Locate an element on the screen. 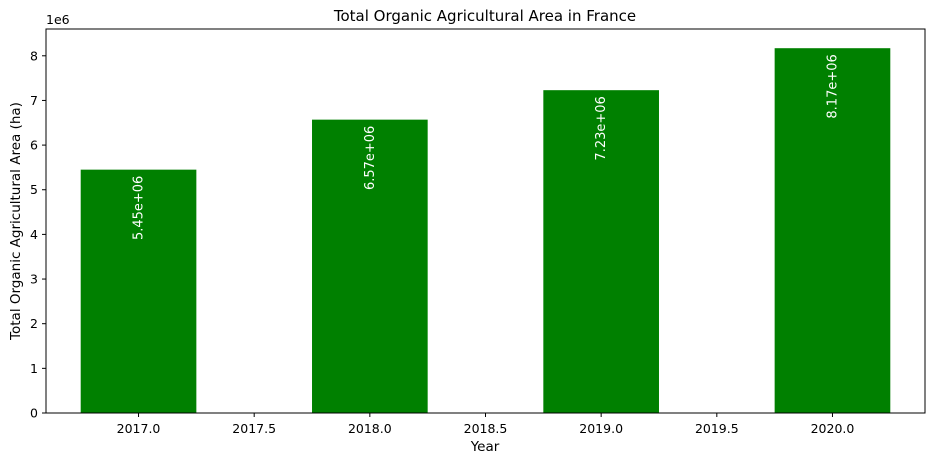  y-tick-label: 4 is located at coordinates (34, 234).